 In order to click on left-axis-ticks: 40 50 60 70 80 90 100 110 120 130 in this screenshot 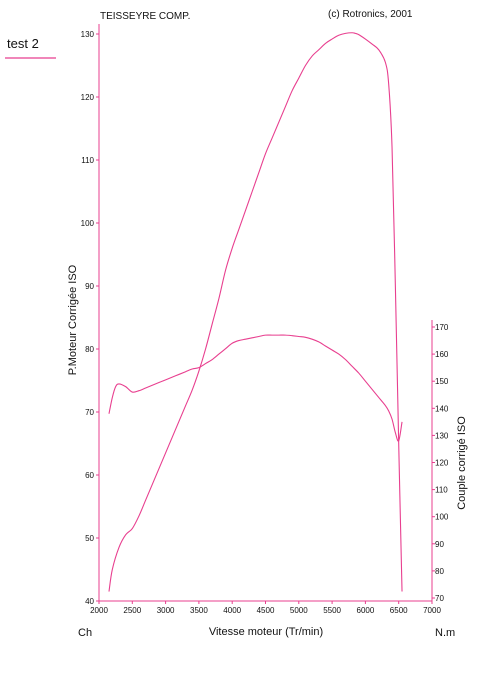, I will do `click(90, 318)`.